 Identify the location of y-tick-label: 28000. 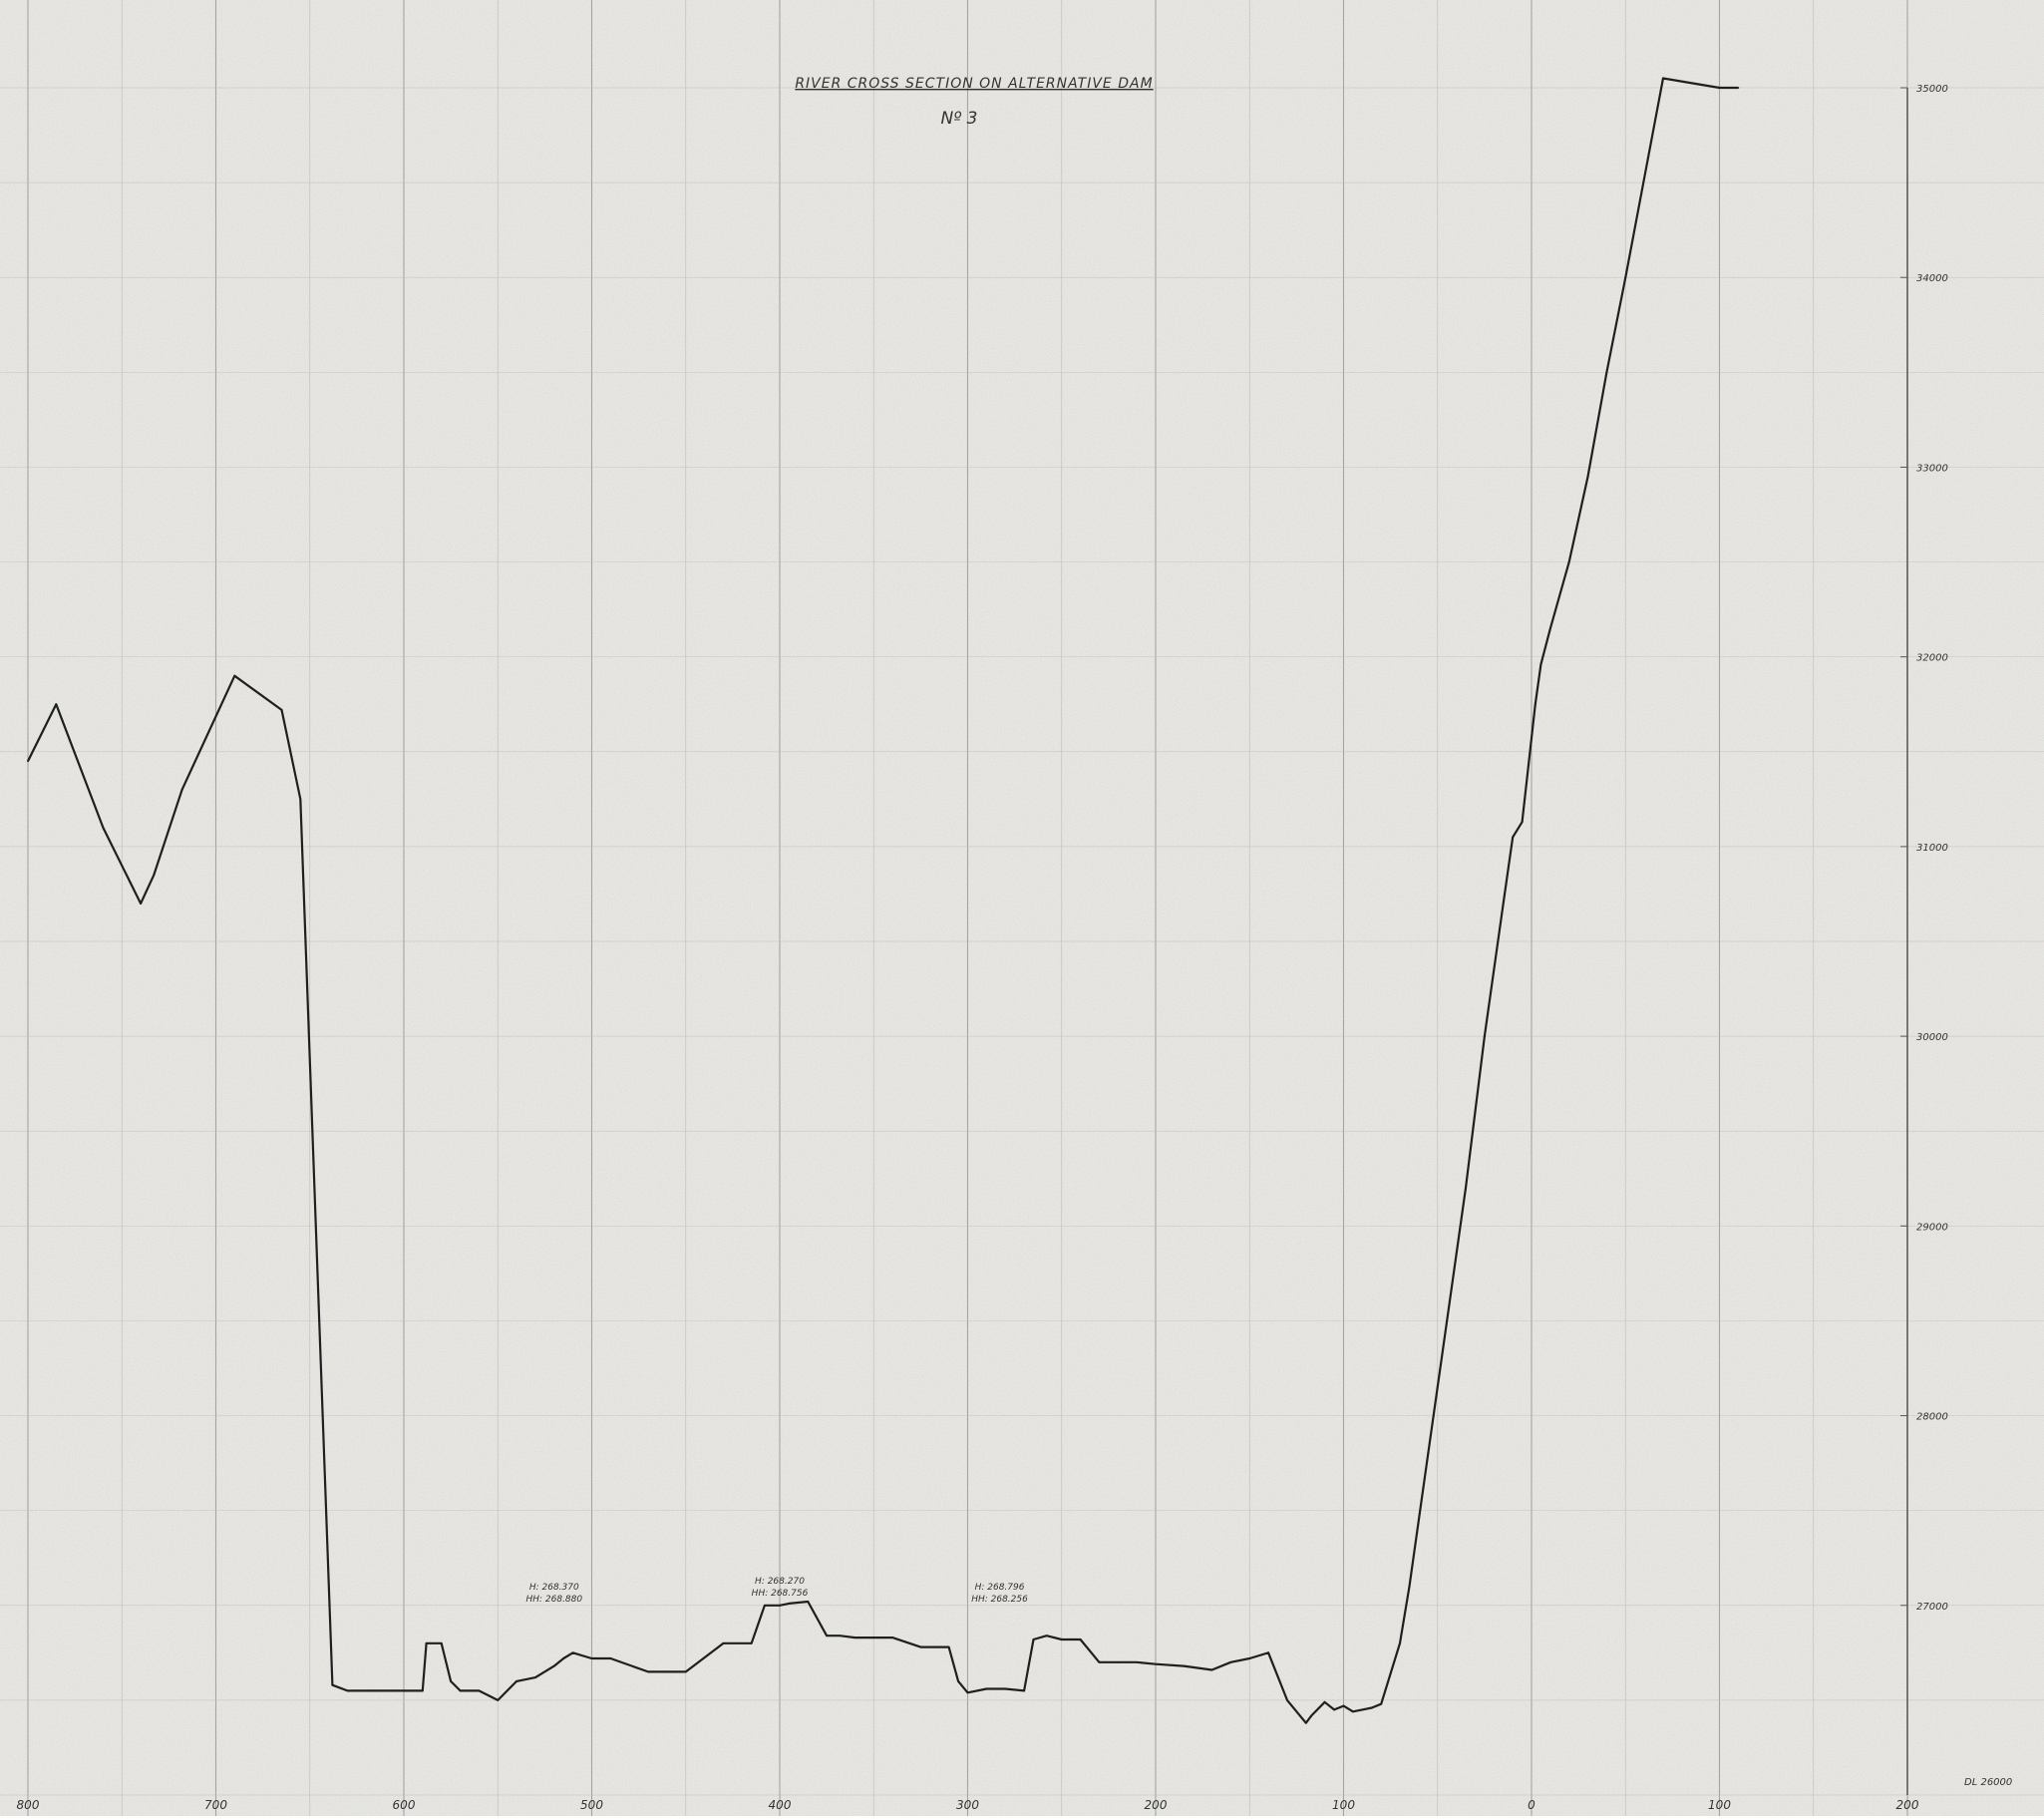
(1932, 1417).